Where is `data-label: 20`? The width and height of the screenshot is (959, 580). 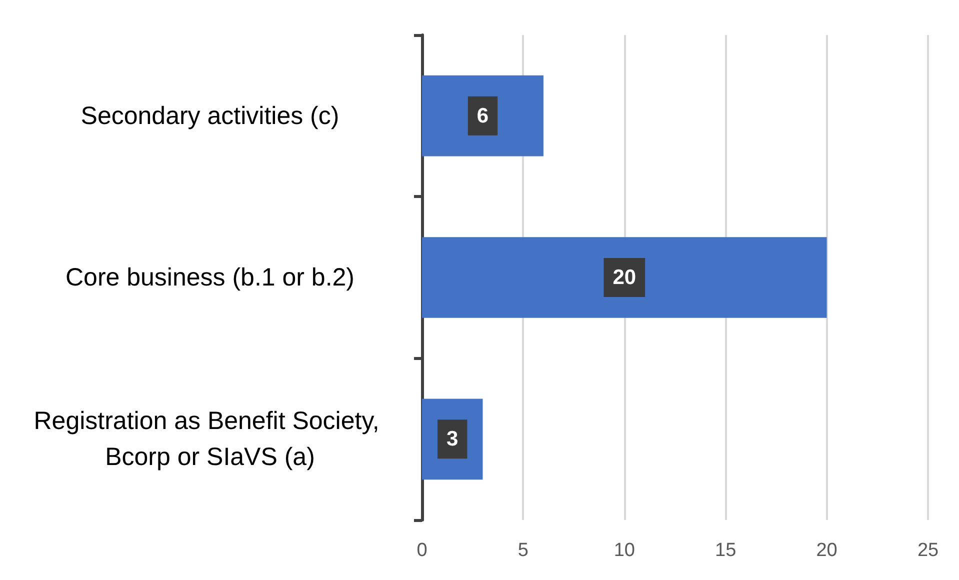
data-label: 20 is located at coordinates (624, 277).